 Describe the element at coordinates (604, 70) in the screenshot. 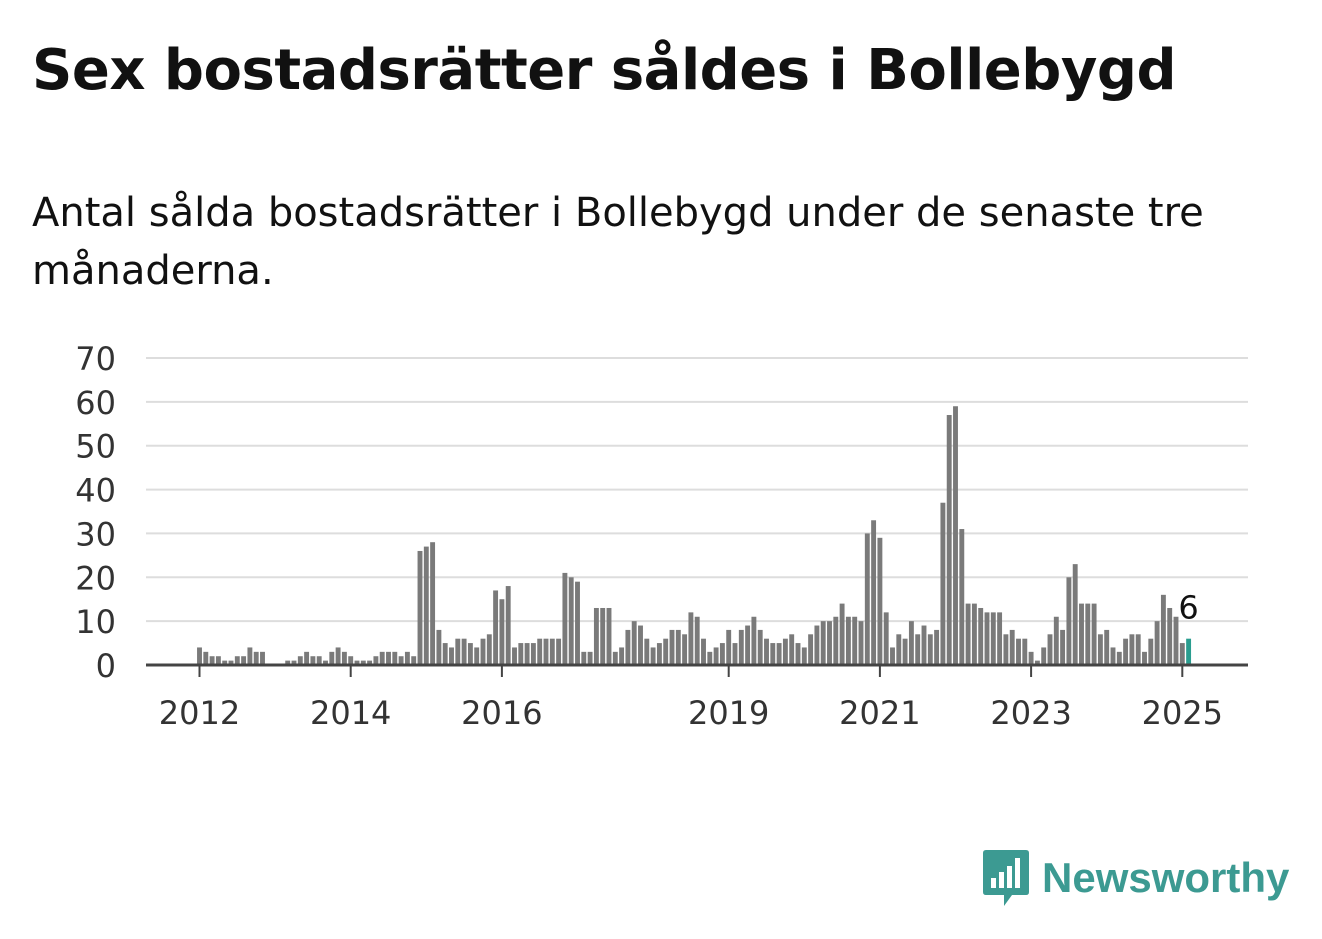

I see `chart-title: Sex bostadsrätter såldes i Bollebygd` at that location.